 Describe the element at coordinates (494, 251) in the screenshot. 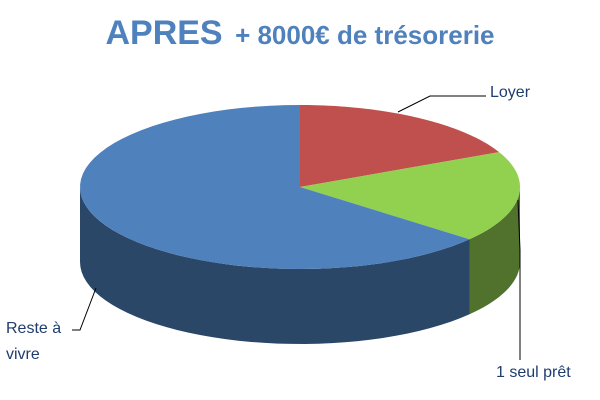

I see `slice-side` at that location.